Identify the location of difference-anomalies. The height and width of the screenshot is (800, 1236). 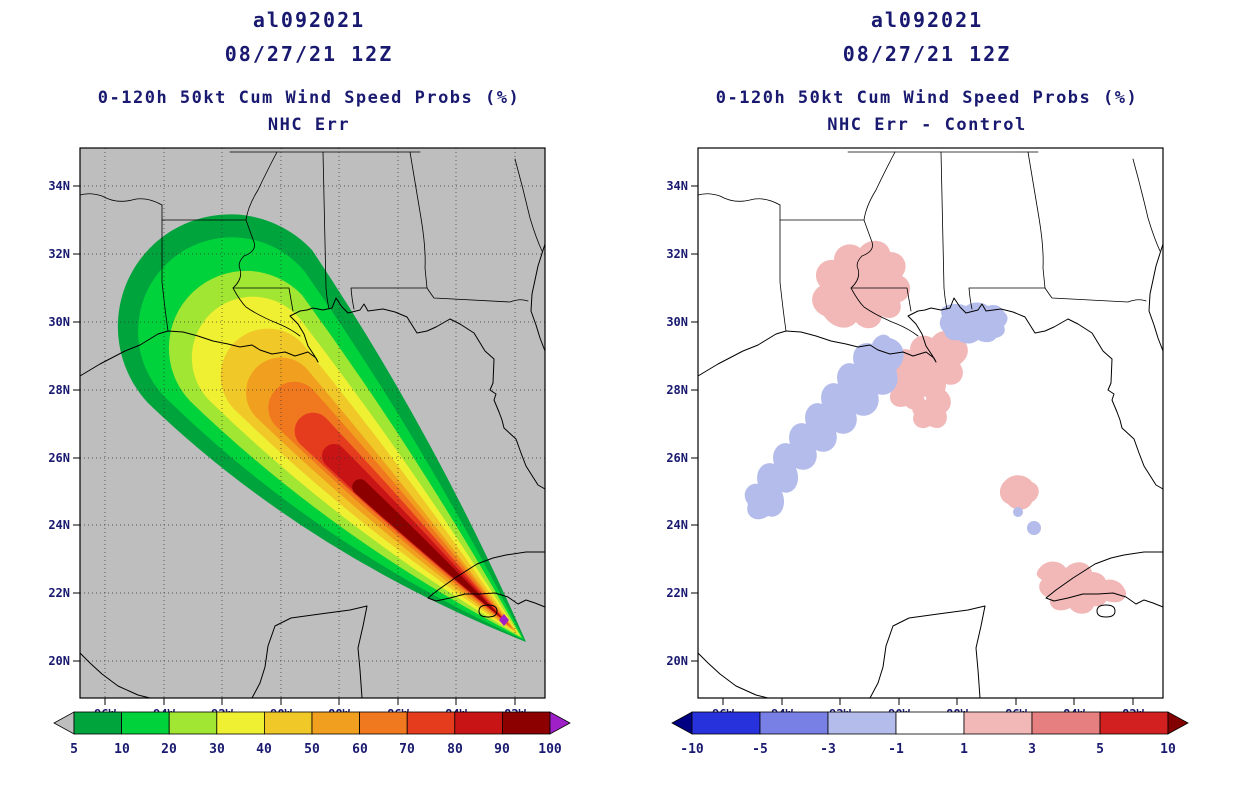
(935, 427).